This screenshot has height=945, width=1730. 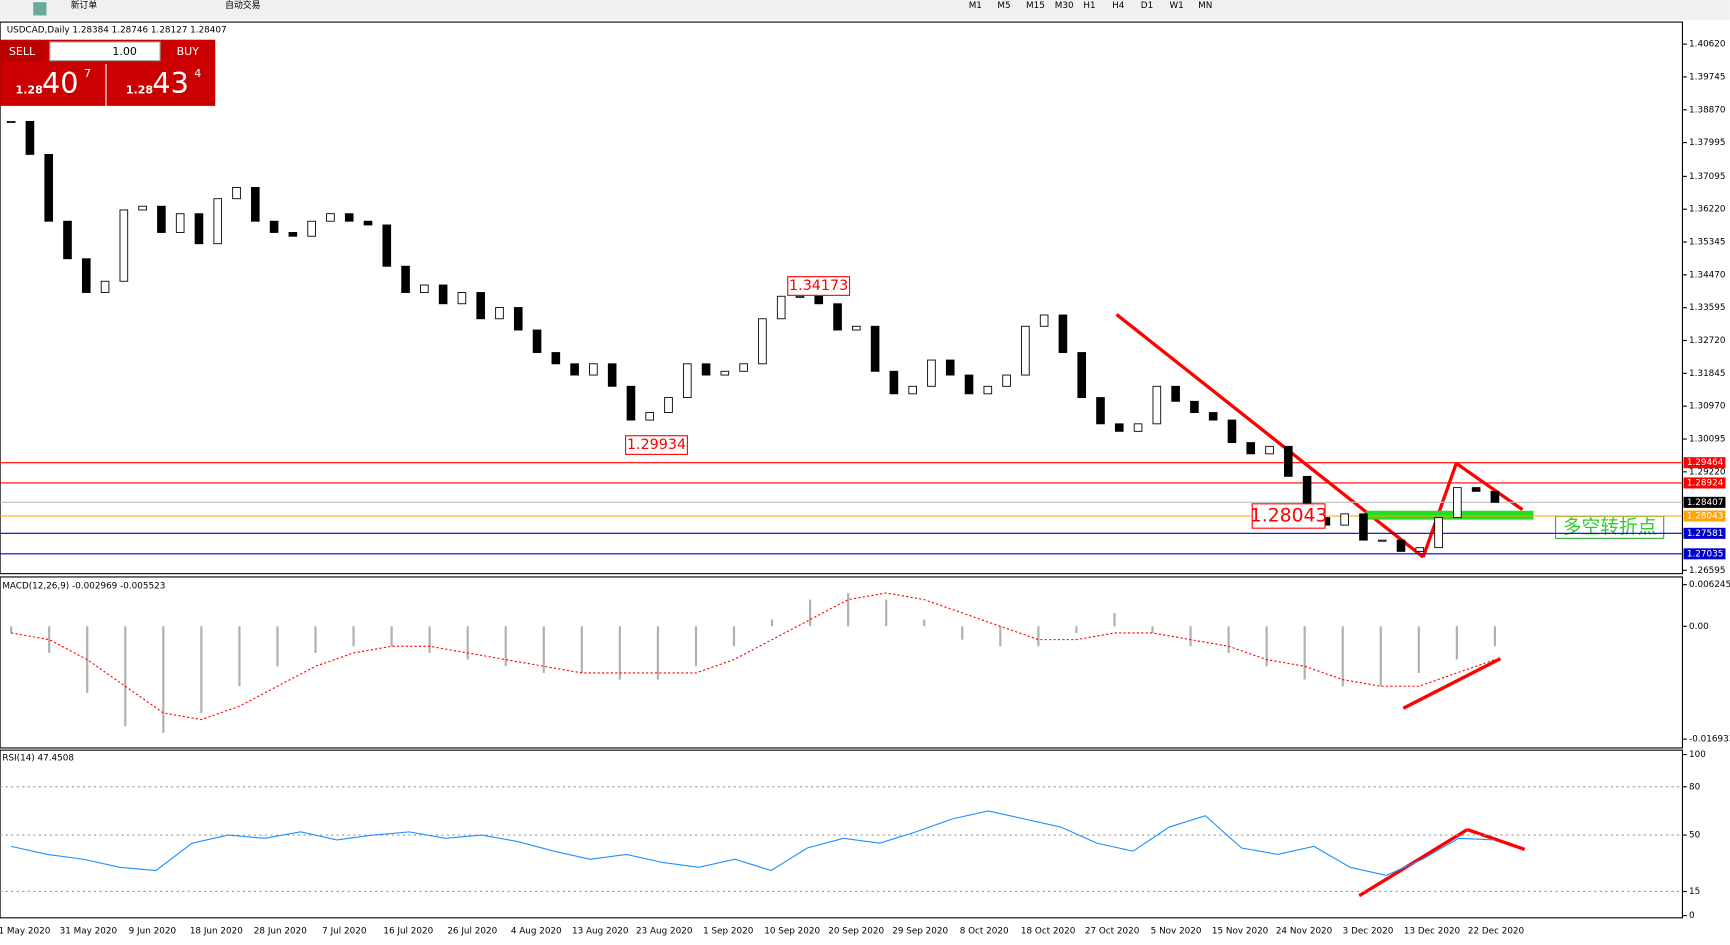 What do you see at coordinates (1705, 554) in the screenshot?
I see `level-label: 1.27035` at bounding box center [1705, 554].